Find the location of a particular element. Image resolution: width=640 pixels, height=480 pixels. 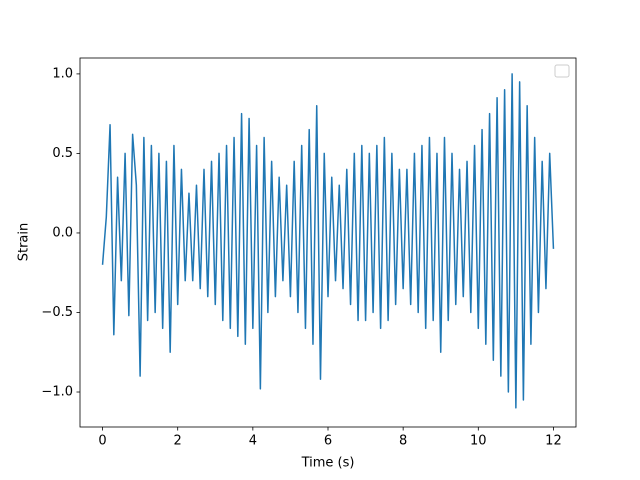

y-axis-label: Strain is located at coordinates (24, 242).